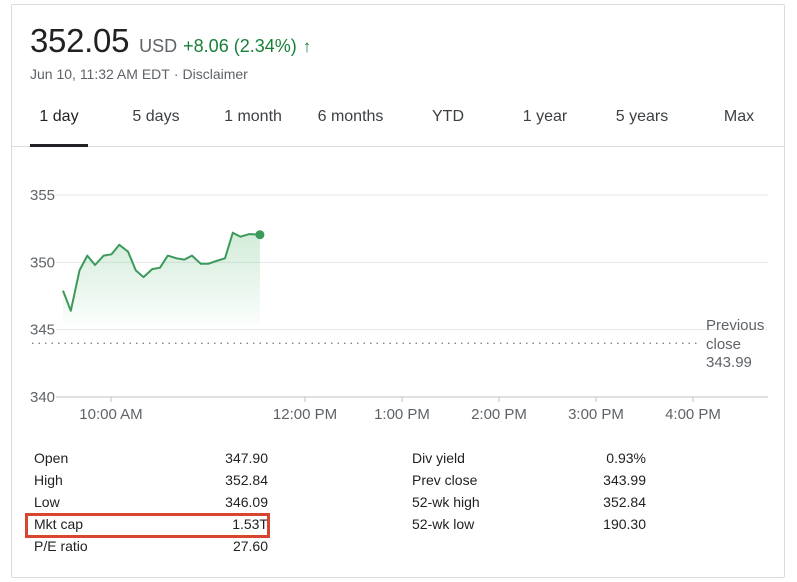 The height and width of the screenshot is (582, 797). I want to click on x-tick-label: 4:00 PM, so click(693, 414).